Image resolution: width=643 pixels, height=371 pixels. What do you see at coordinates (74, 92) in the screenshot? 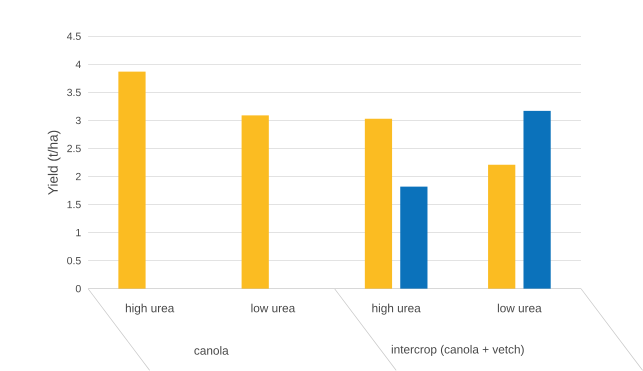
I see `y-tick-label: 3.5` at bounding box center [74, 92].